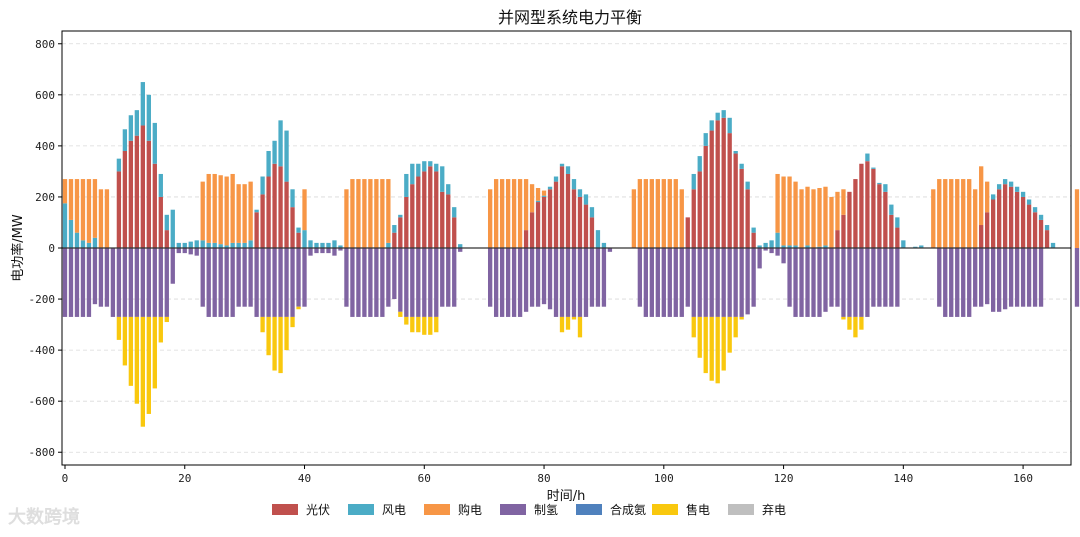 This screenshot has height=537, width=1080. Describe the element at coordinates (45, 95) in the screenshot. I see `y-tick-label: 600` at that location.